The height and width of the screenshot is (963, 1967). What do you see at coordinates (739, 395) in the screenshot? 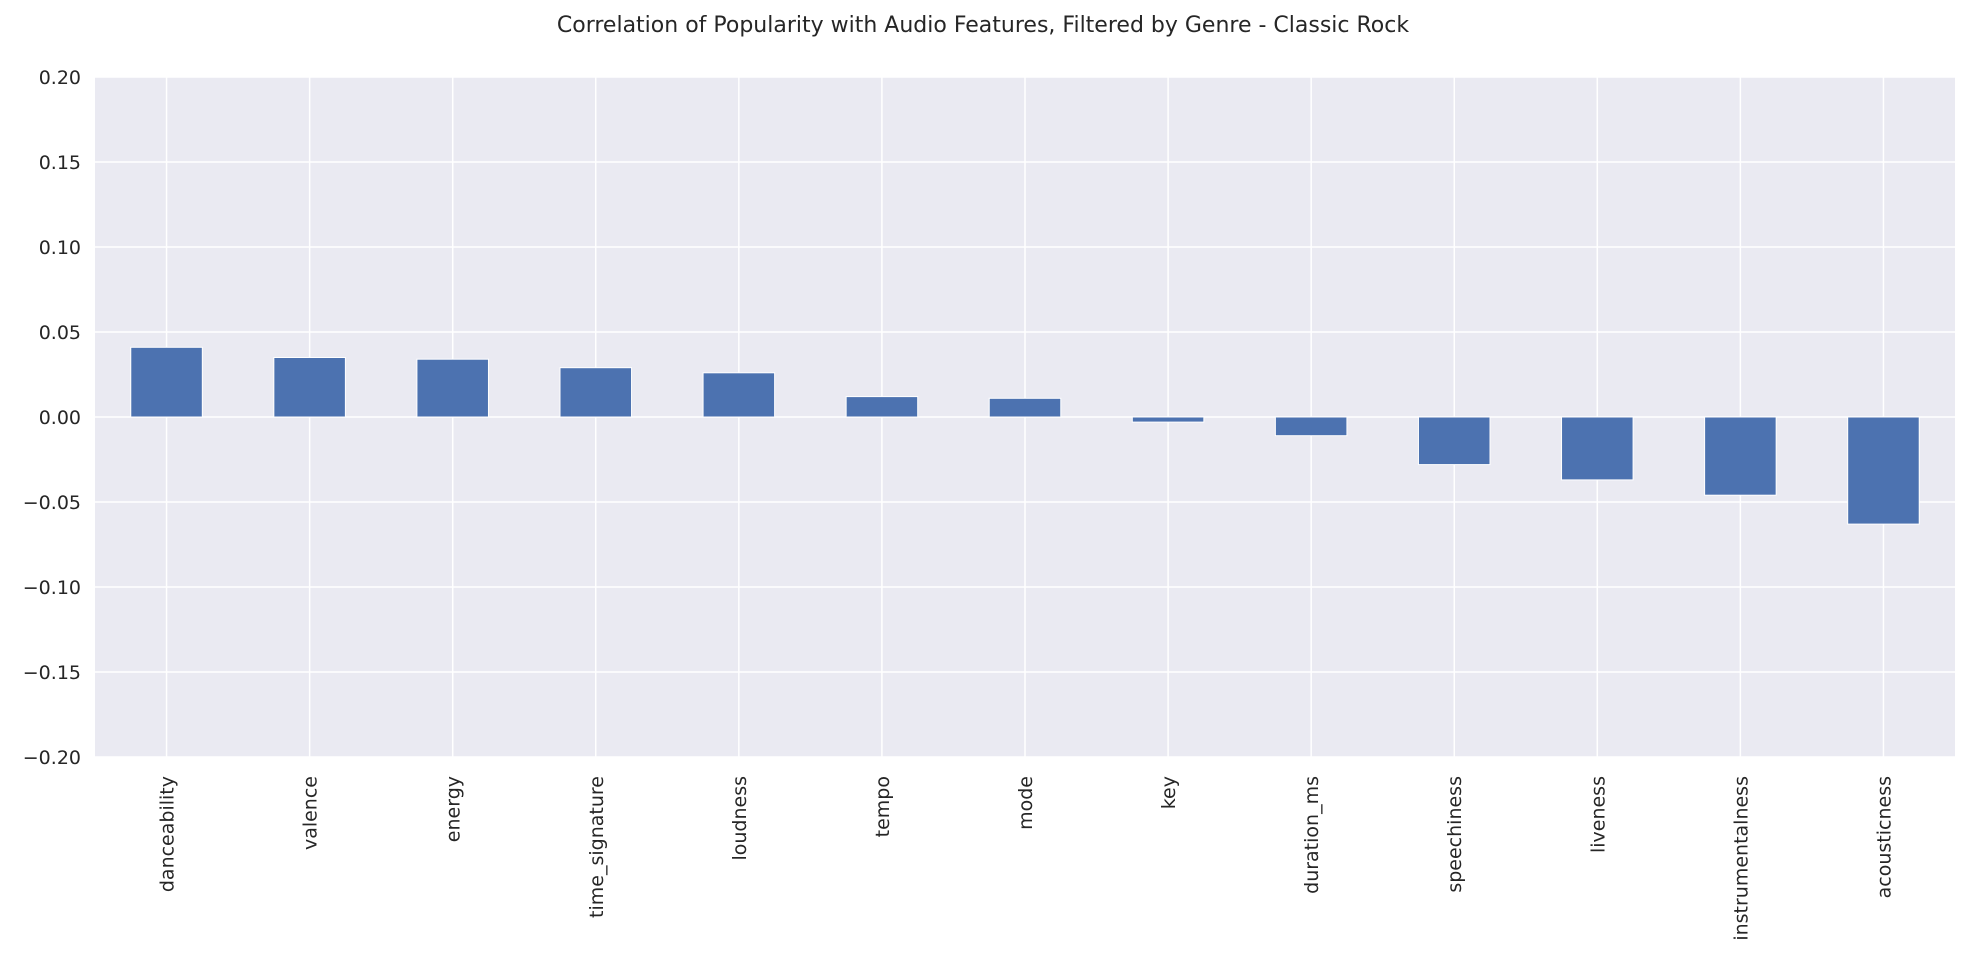
I see `bar-loudness` at bounding box center [739, 395].